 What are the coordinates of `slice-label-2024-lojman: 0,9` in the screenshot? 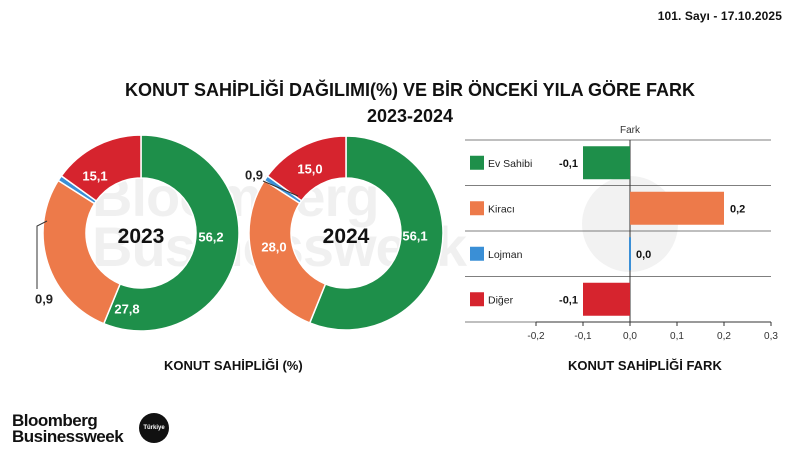 It's located at (254, 175).